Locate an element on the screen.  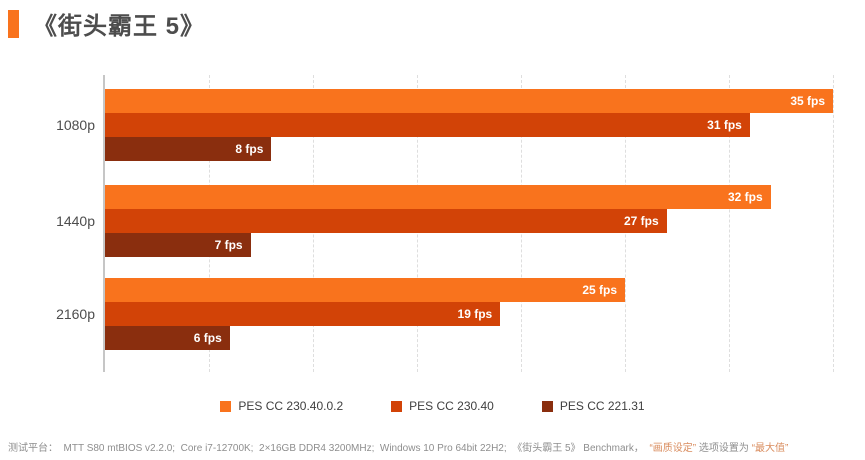
legend-item: PES CC 230.40.0.2 is located at coordinates (281, 406).